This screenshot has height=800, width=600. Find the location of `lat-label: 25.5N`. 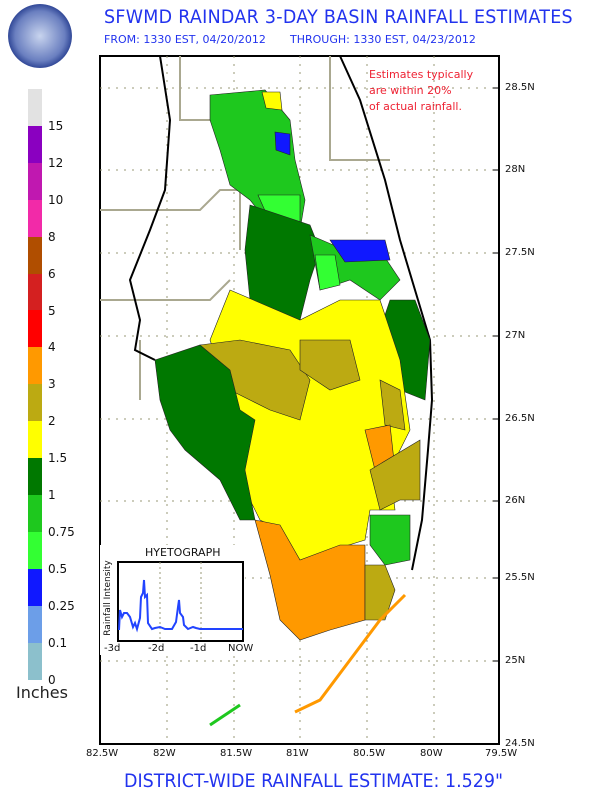

lat-label: 25.5N is located at coordinates (520, 577).